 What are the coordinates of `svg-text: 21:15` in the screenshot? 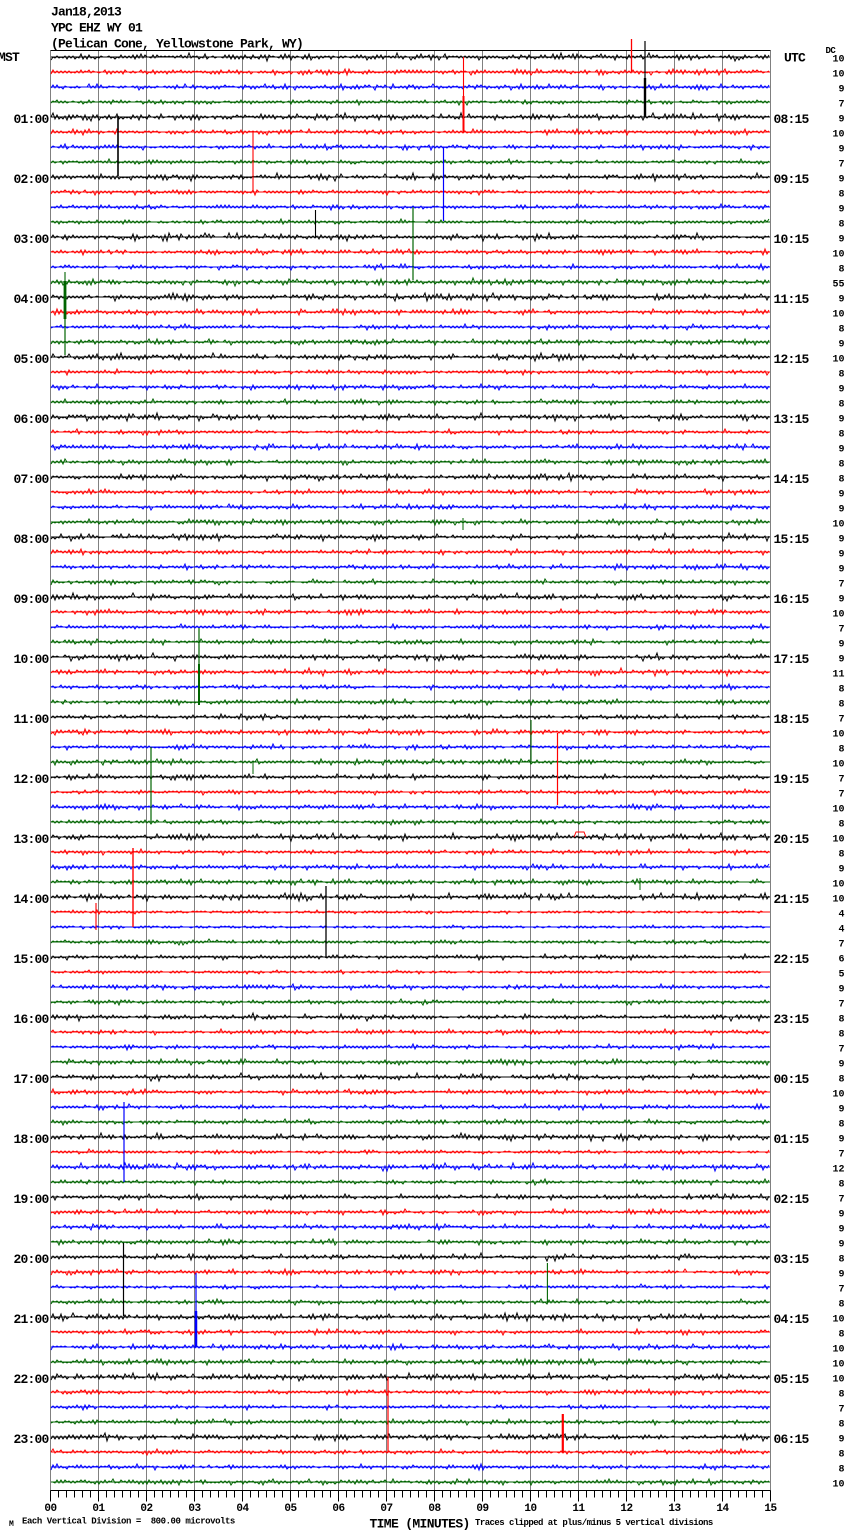 It's located at (792, 899).